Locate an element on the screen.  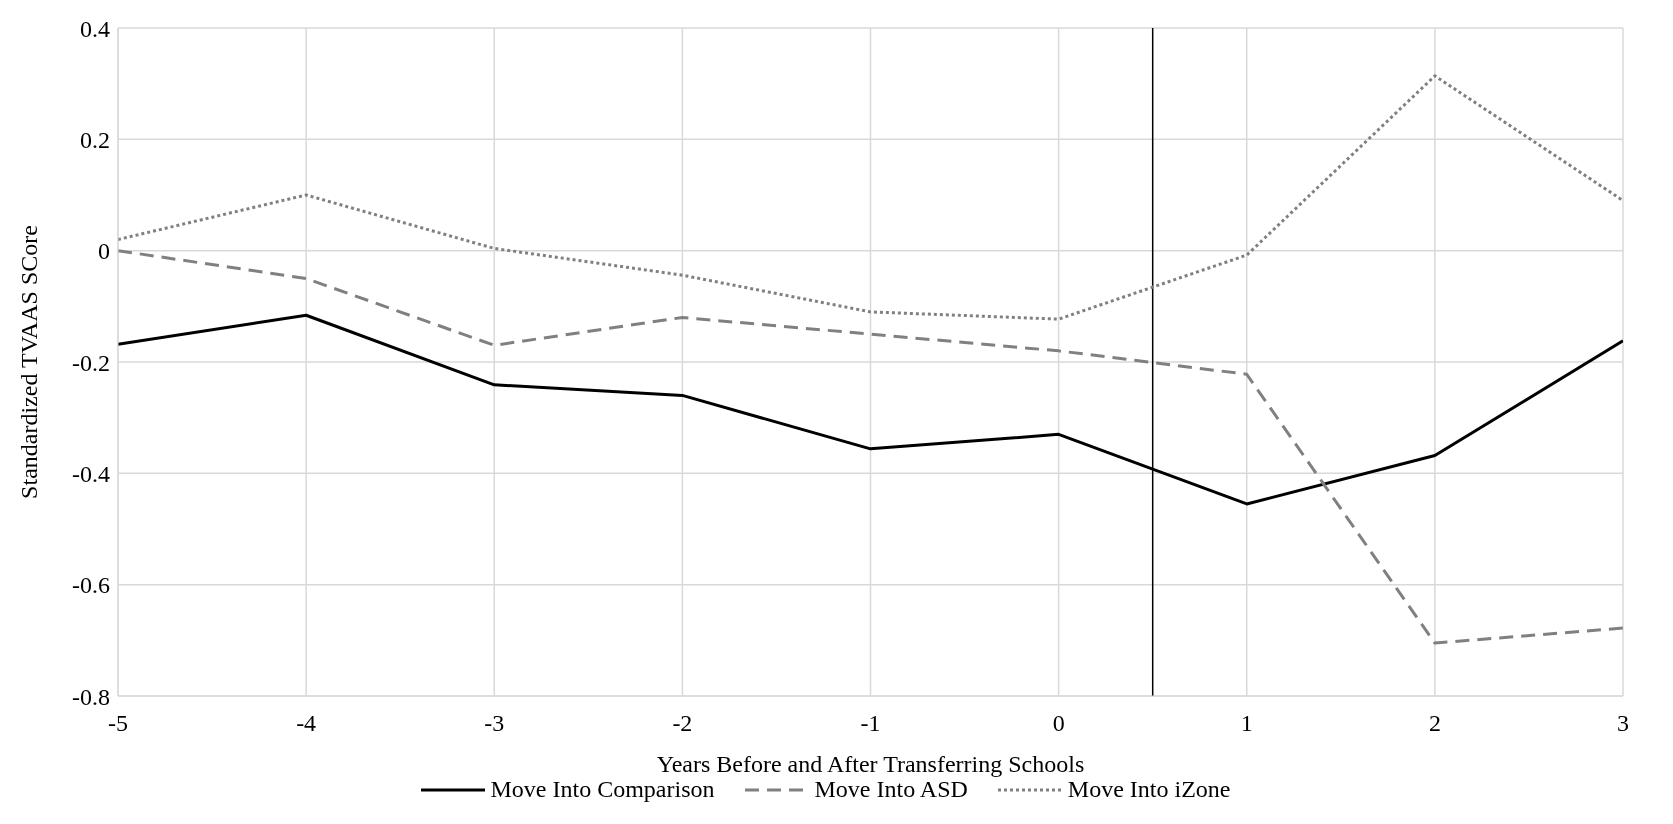
x-axis-title: Years Before and After Transferring Schools is located at coordinates (870, 764).